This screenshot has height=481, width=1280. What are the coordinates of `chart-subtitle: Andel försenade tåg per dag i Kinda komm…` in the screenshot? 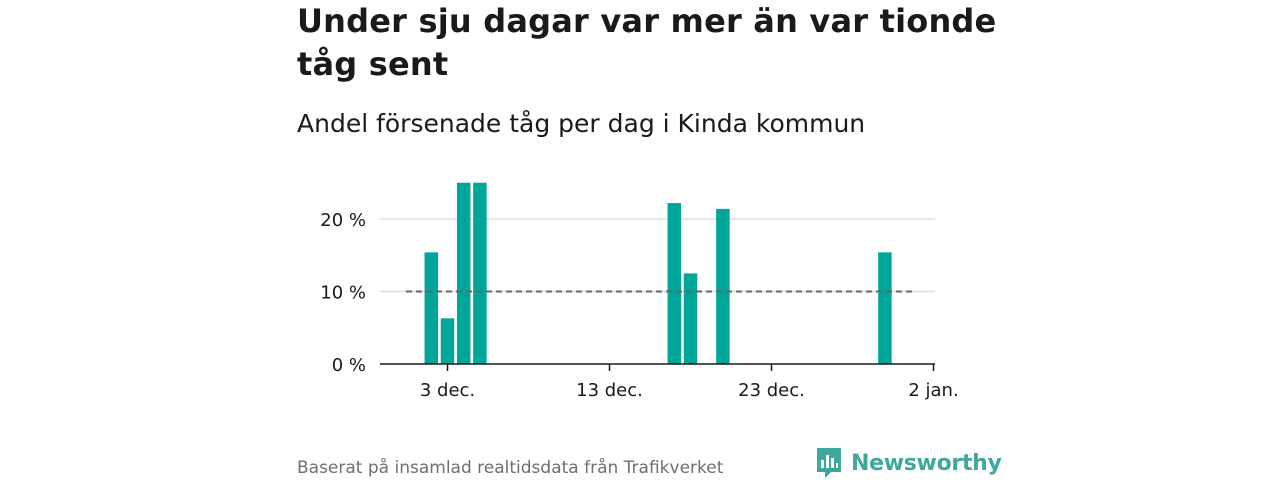 It's located at (581, 123).